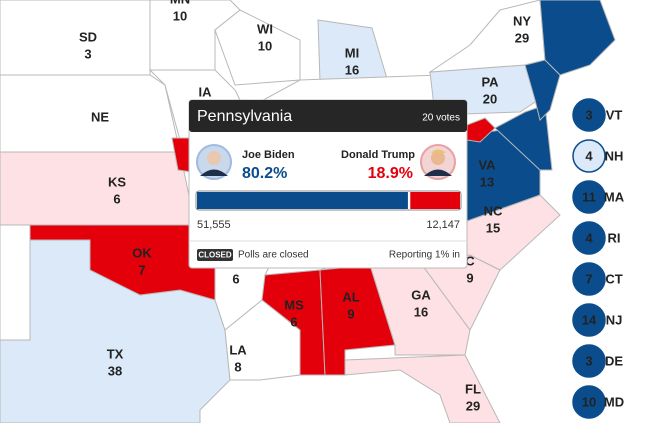 The height and width of the screenshot is (423, 671). What do you see at coordinates (75, 38) in the screenshot?
I see `state-sd` at bounding box center [75, 38].